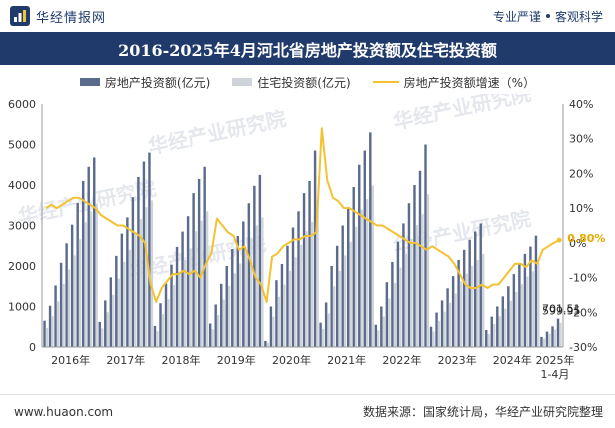 This screenshot has height=428, width=615. I want to click on x-tick-label: 2025年, so click(554, 360).